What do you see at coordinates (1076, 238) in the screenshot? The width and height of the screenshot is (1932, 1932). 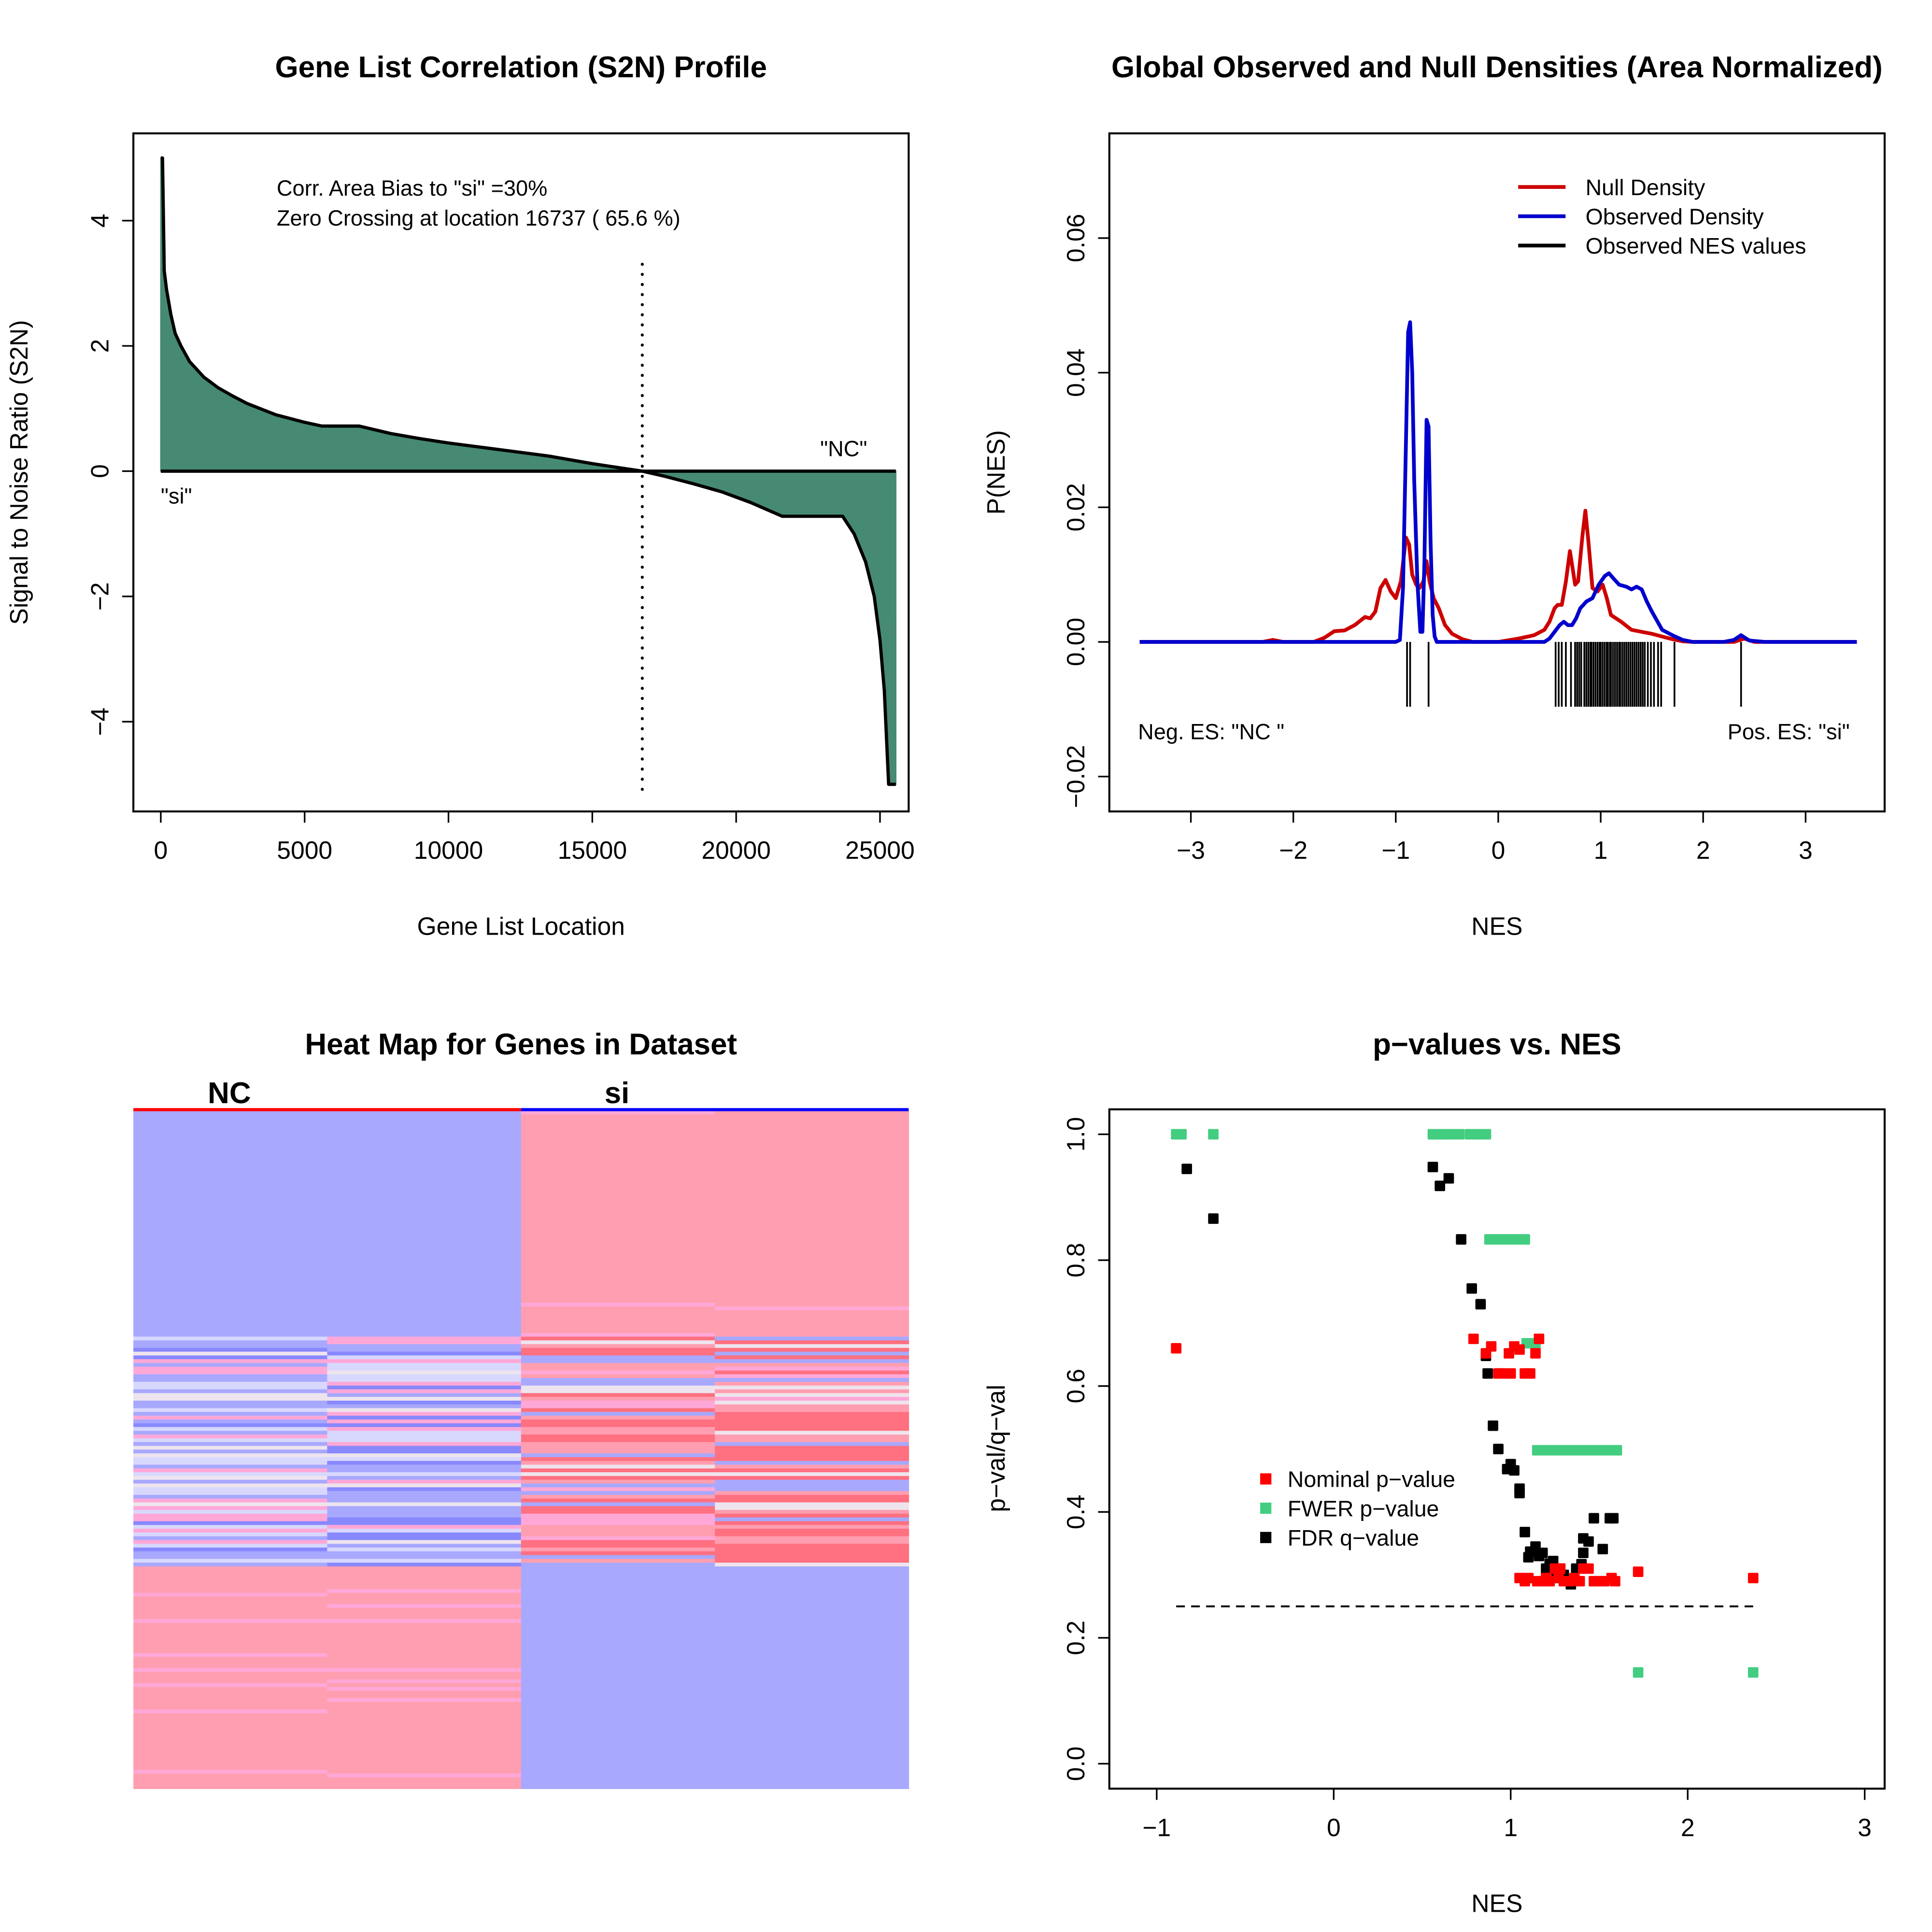 I see `y-tick-label: 0.06` at bounding box center [1076, 238].